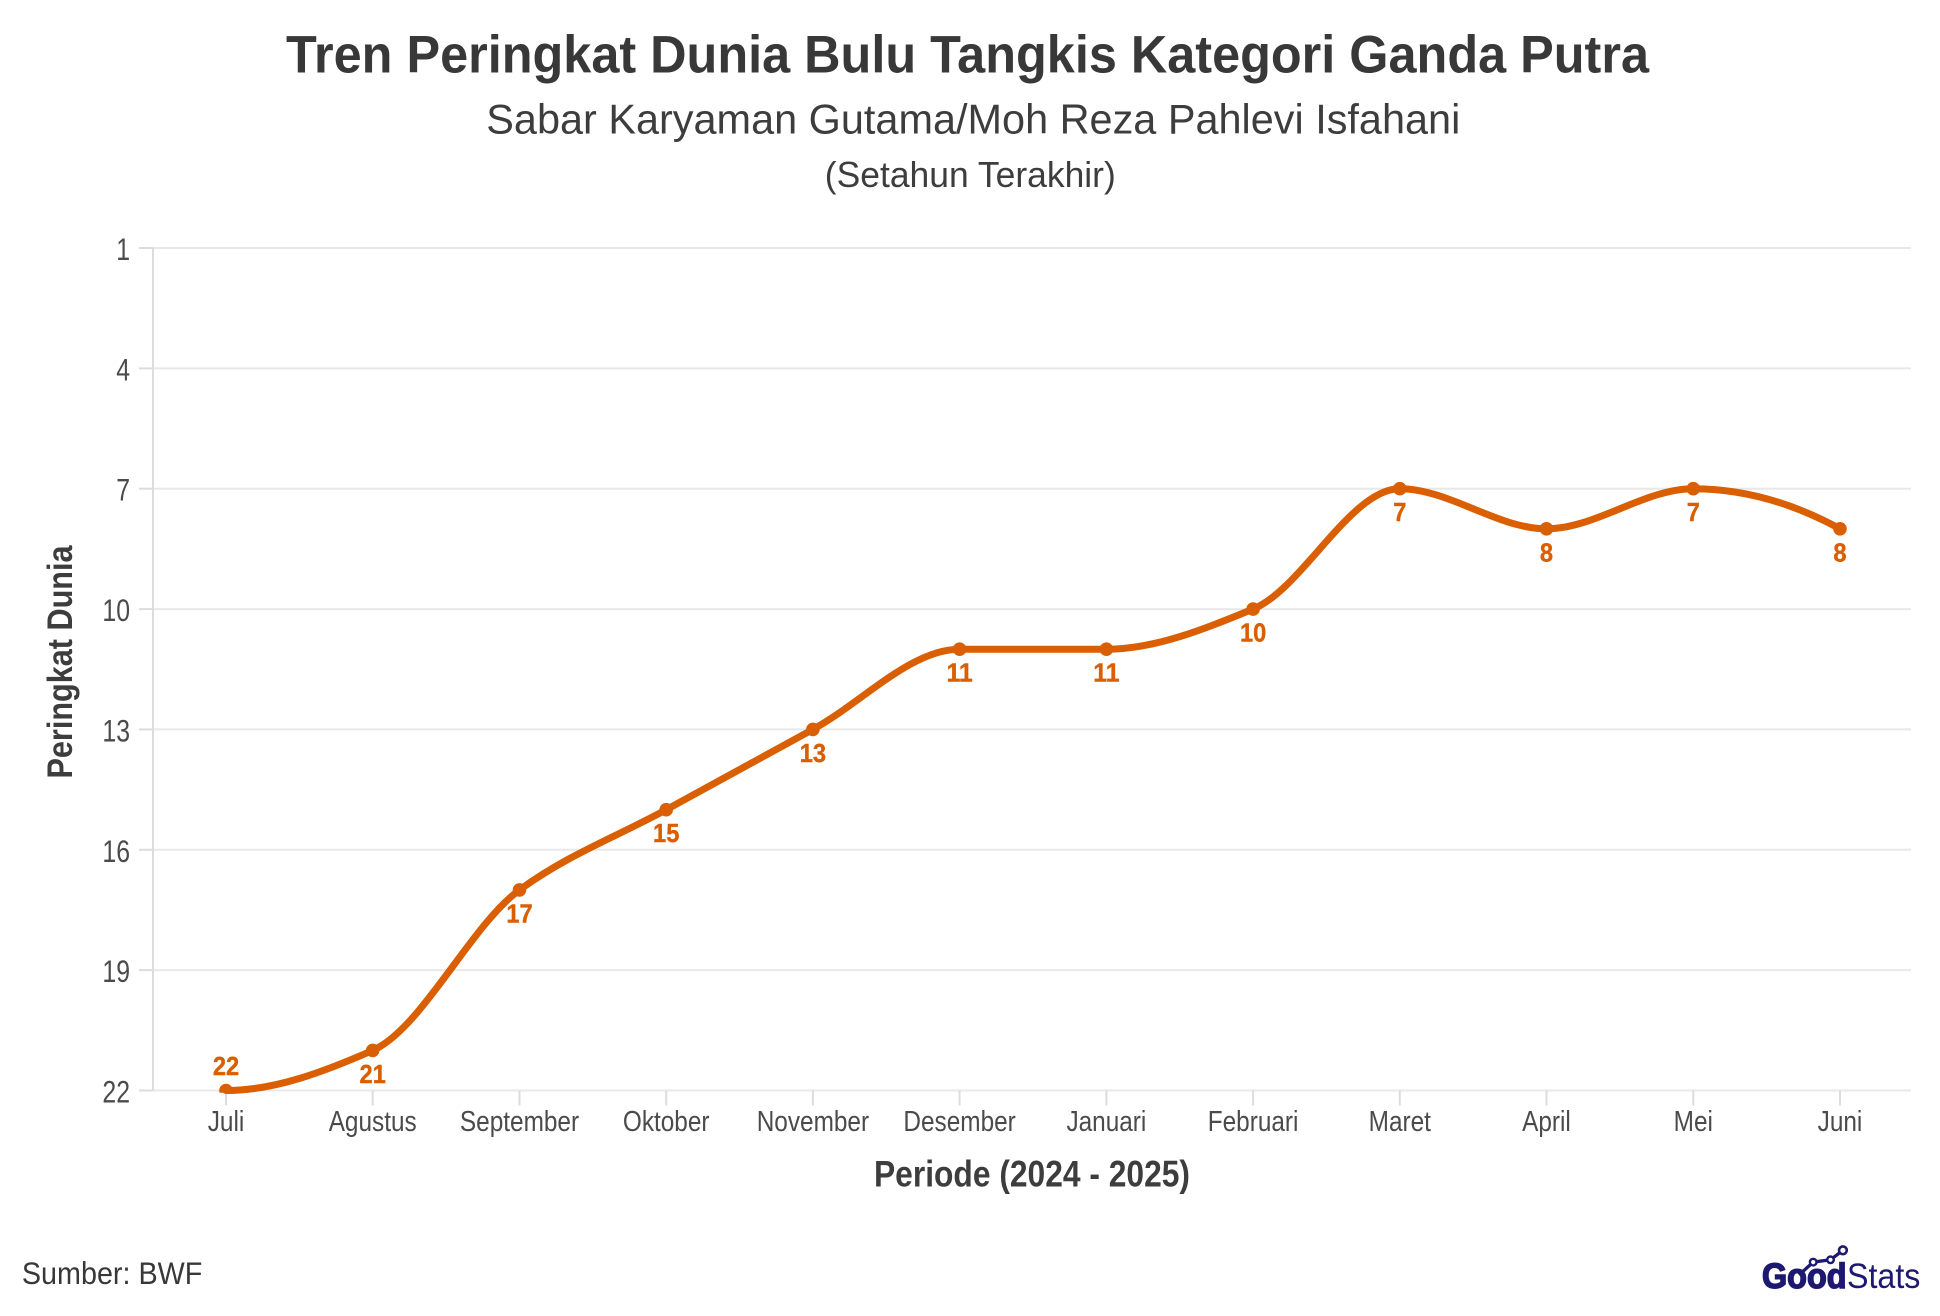  What do you see at coordinates (1400, 1122) in the screenshot?
I see `svg-text: Maret` at bounding box center [1400, 1122].